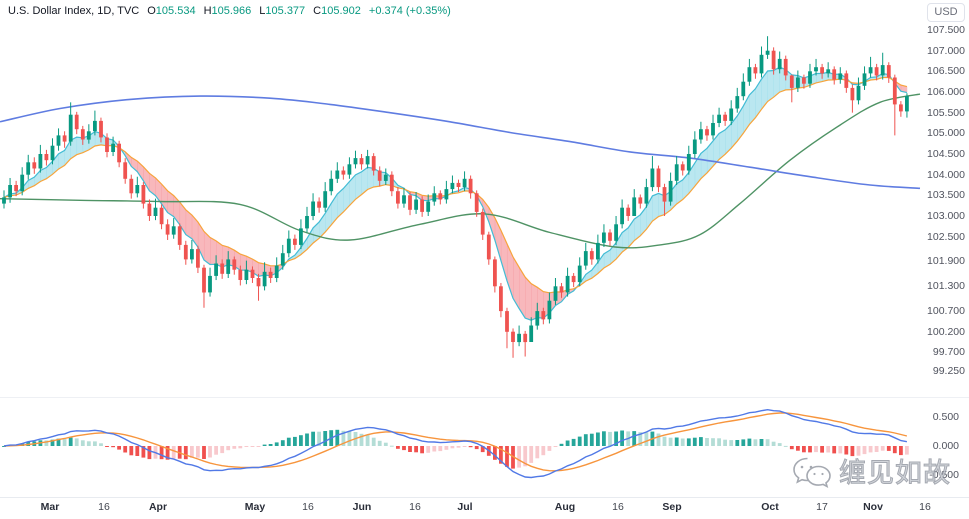 Image resolution: width=969 pixels, height=519 pixels. What do you see at coordinates (255, 507) in the screenshot?
I see `time-tick-label: May` at bounding box center [255, 507].